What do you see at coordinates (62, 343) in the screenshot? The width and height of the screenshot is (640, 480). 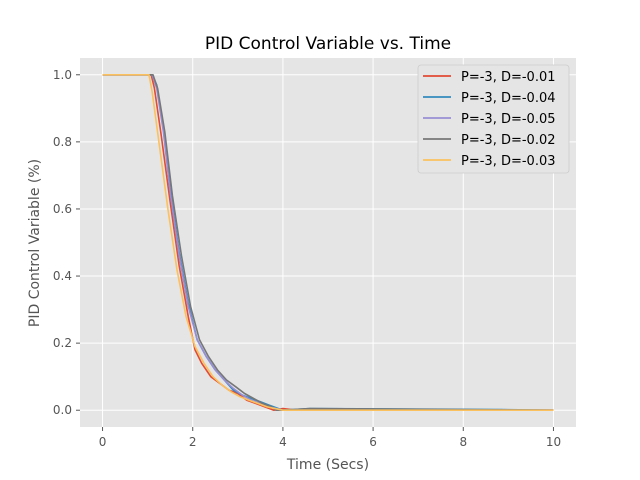 I see `y-tick-label: 0.2` at bounding box center [62, 343].